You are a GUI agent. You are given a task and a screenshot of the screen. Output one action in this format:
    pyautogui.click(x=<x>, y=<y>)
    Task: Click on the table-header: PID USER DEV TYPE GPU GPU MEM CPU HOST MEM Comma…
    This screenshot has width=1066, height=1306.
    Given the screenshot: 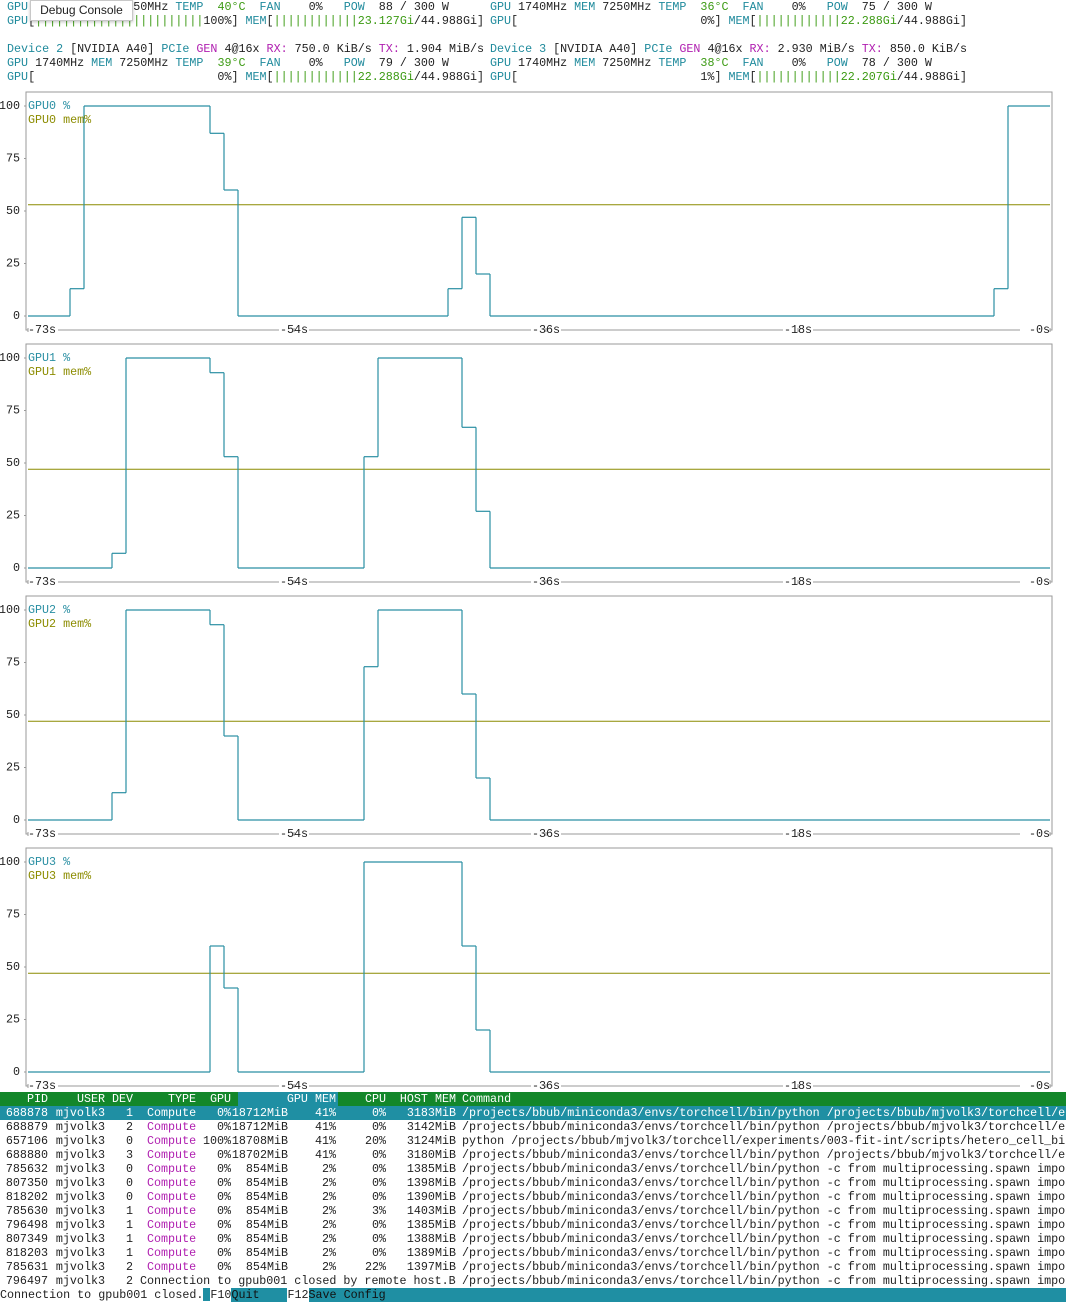 What is the action you would take?
    pyautogui.click(x=533, y=1099)
    